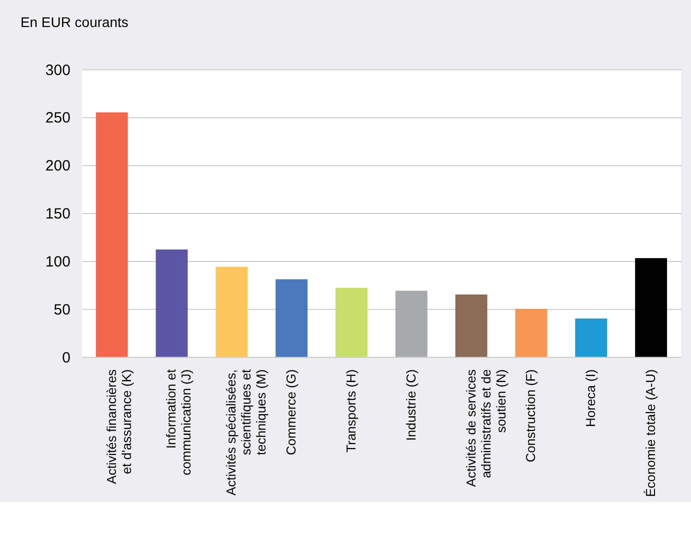  I want to click on y-tick-label: 100, so click(57, 261).